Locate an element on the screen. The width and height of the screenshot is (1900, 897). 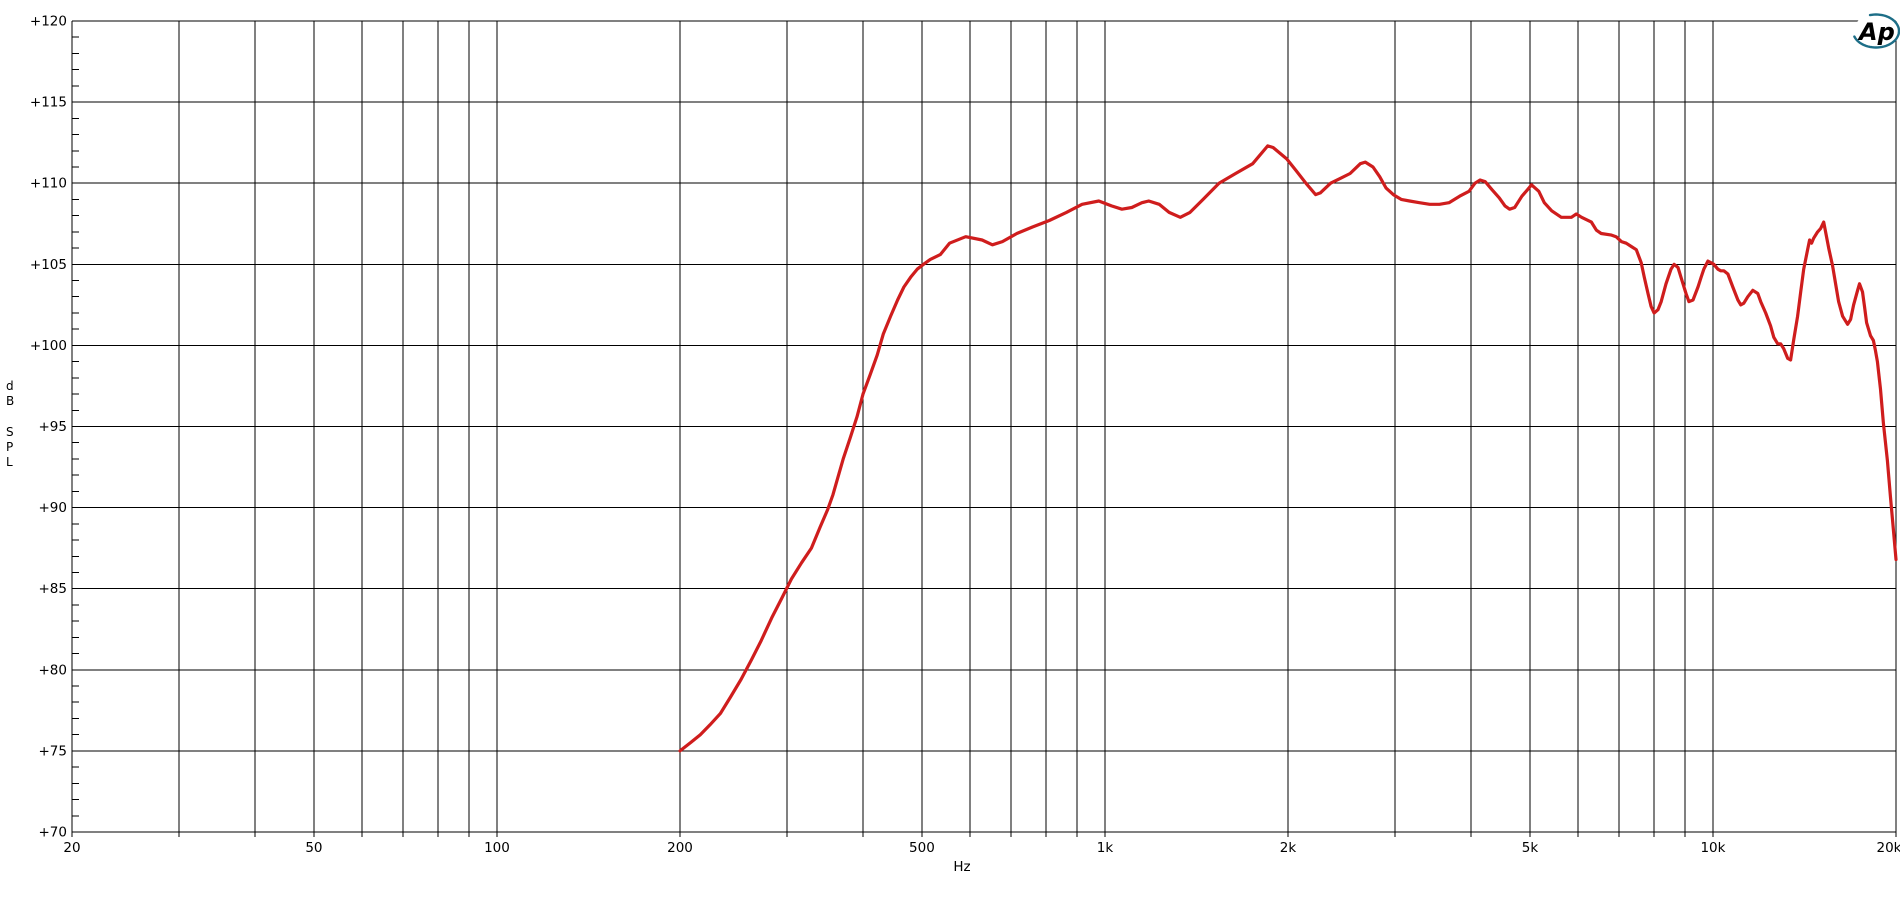
y-axis-tick-label: +70 is located at coordinates (53, 833).